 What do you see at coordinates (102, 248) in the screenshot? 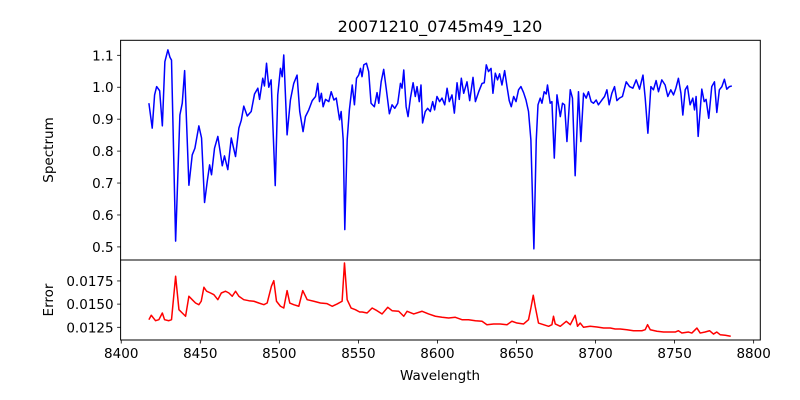
I see `y-tick-label: 0.5` at bounding box center [102, 248].